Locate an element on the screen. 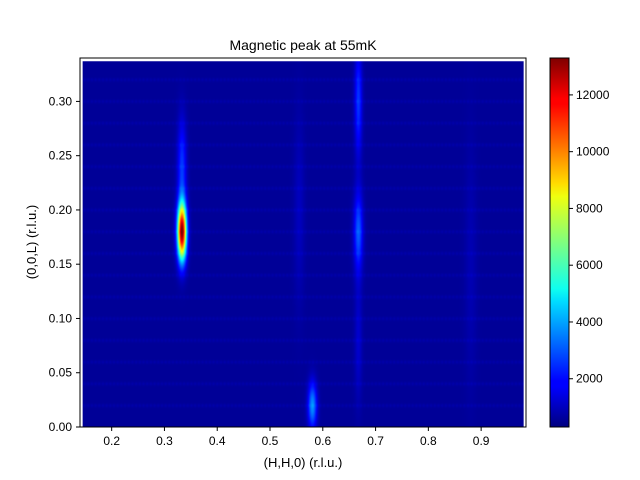  y-tick-label: 0.25 is located at coordinates (61, 156).